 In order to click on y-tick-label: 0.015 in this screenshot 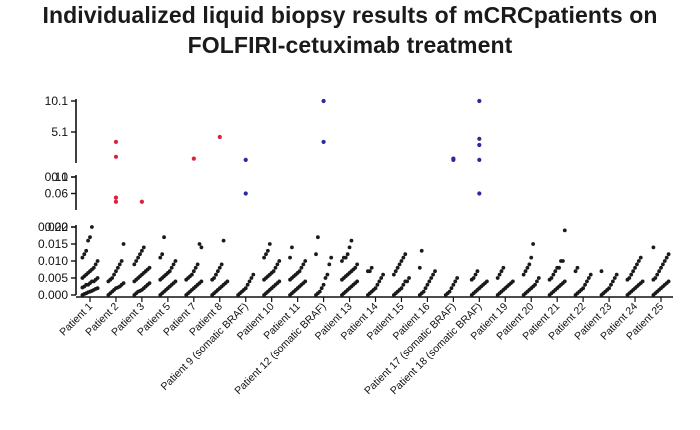, I will do `click(53, 244)`.